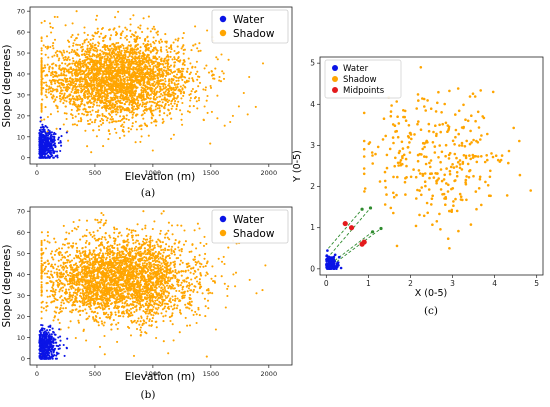 The height and width of the screenshot is (407, 550). What do you see at coordinates (223, 33) in the screenshot?
I see `legend-shadow-marker` at bounding box center [223, 33].